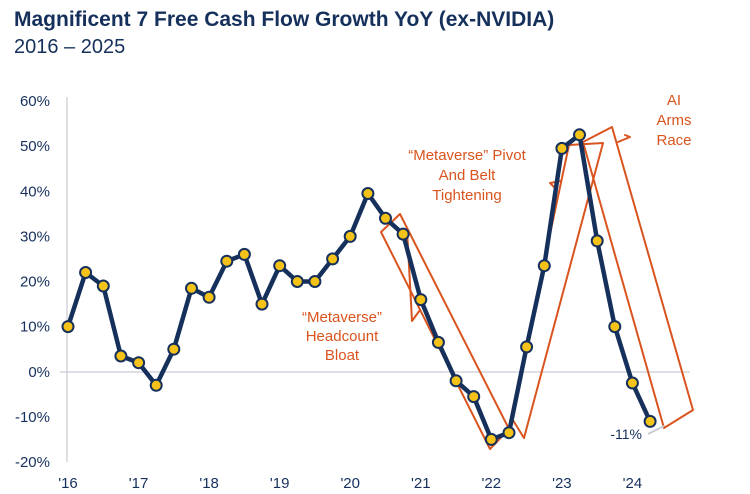 The height and width of the screenshot is (494, 750). I want to click on arms-highlight-box, so click(638, 277).